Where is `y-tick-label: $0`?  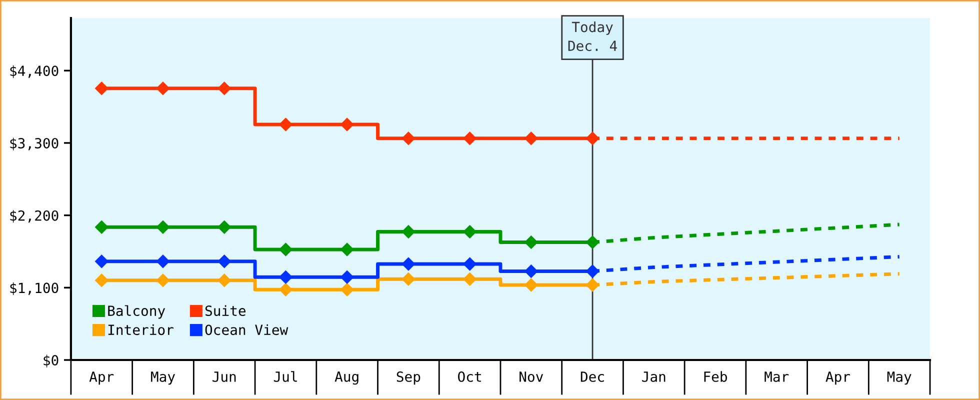 y-tick-label: $0 is located at coordinates (51, 361).